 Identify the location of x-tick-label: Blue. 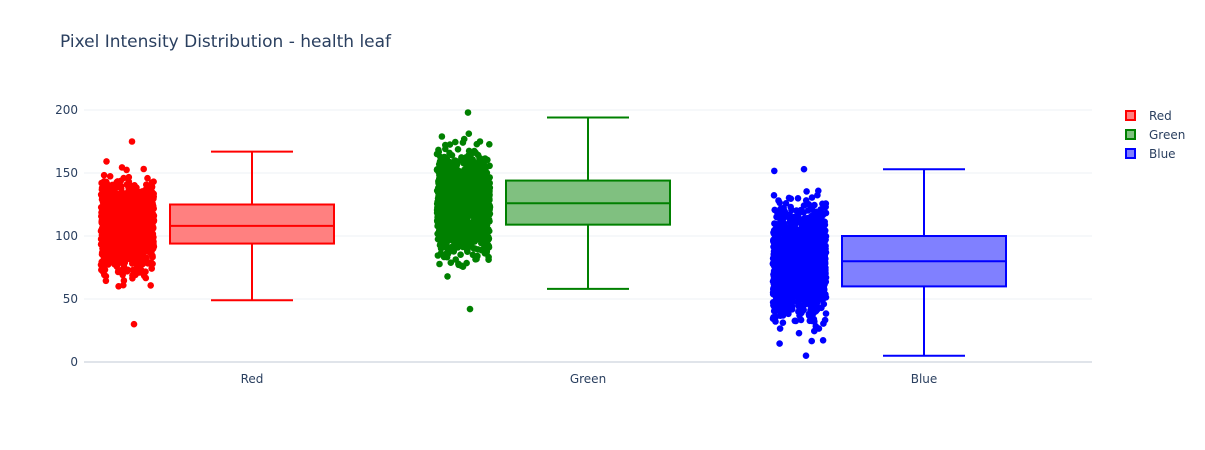
(924, 379).